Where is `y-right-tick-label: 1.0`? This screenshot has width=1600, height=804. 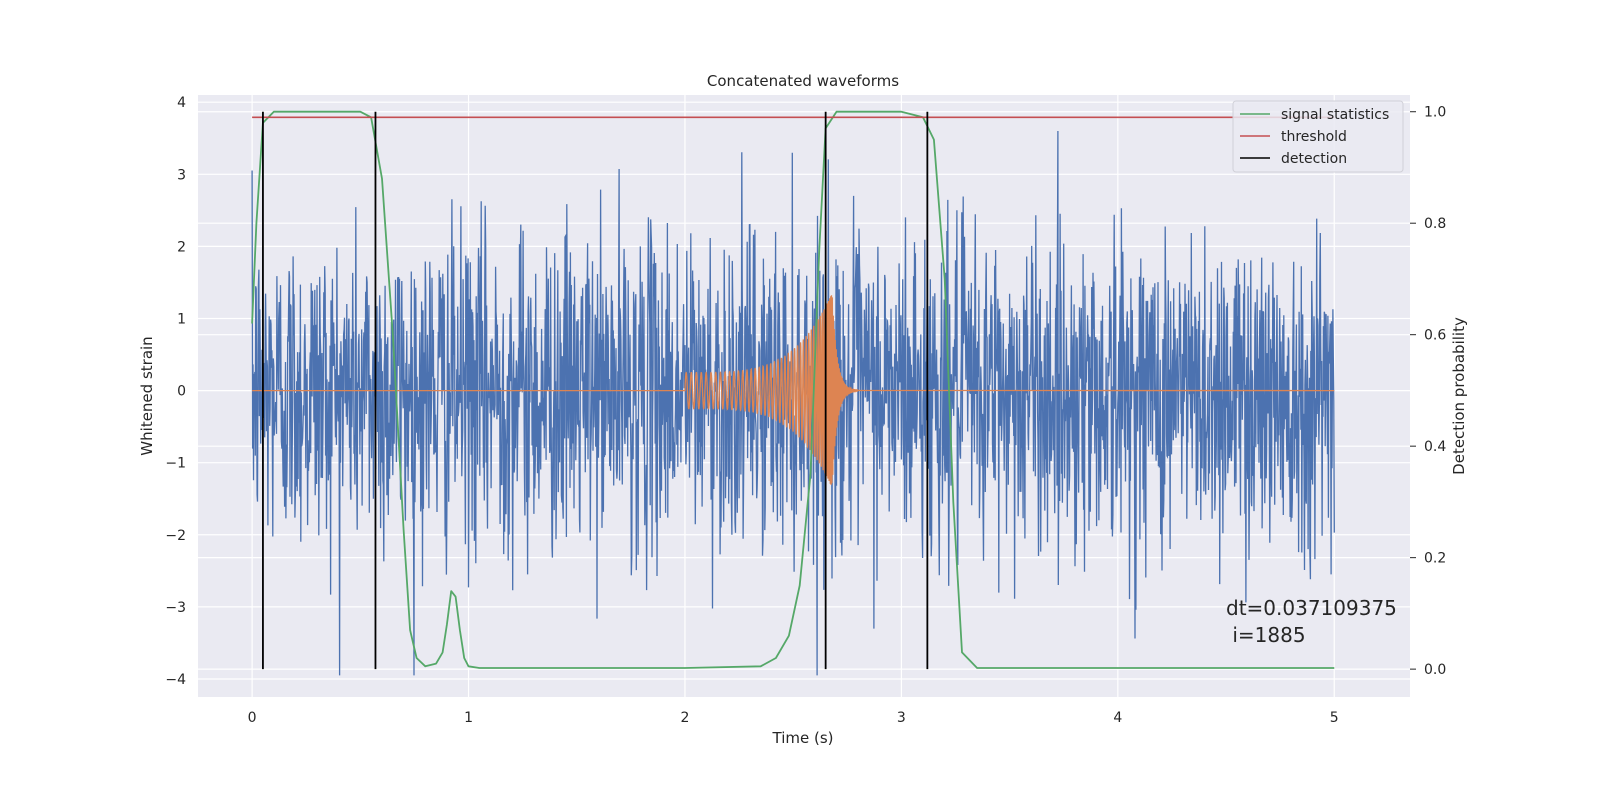
y-right-tick-label: 1.0 is located at coordinates (1435, 113).